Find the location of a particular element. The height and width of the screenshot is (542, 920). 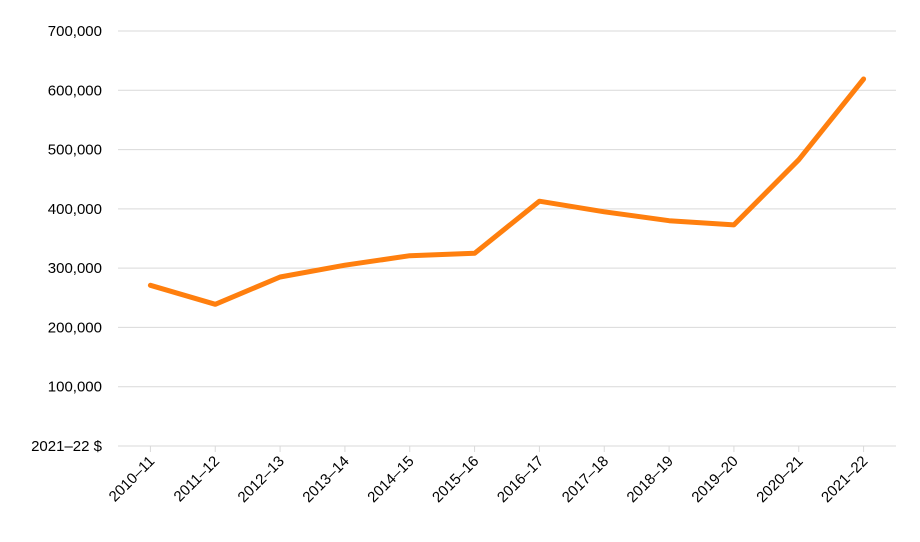

y-axis-unit-label: 2021–22 $ is located at coordinates (67, 446).